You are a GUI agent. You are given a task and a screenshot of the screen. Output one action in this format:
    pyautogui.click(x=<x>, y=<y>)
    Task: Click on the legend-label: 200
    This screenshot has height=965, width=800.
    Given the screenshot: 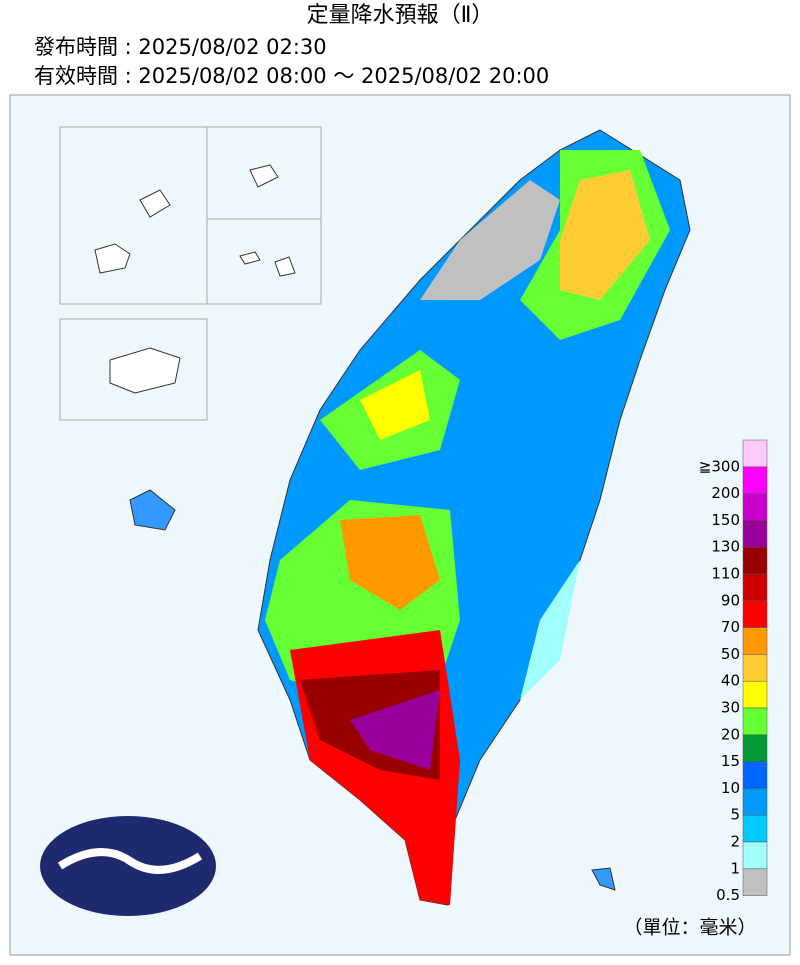 What is the action you would take?
    pyautogui.click(x=725, y=493)
    